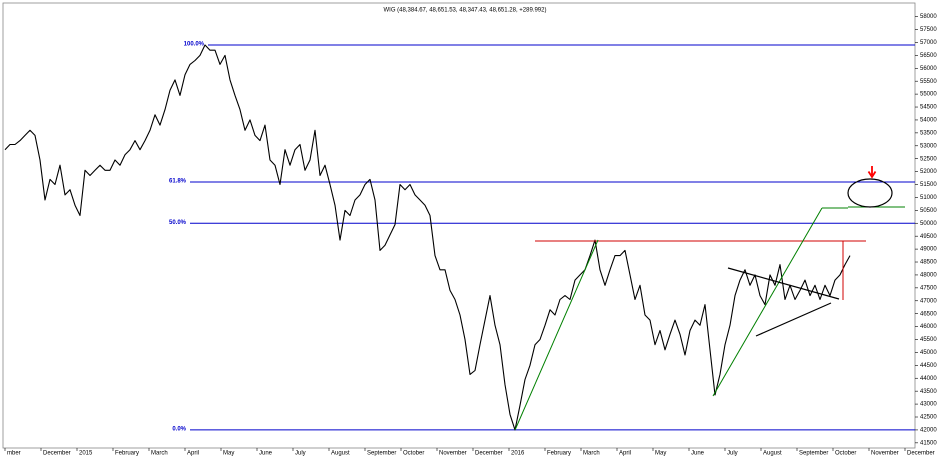 This screenshot has height=457, width=945. What do you see at coordinates (928, 43) in the screenshot?
I see `y-tick-label: 57000` at bounding box center [928, 43].